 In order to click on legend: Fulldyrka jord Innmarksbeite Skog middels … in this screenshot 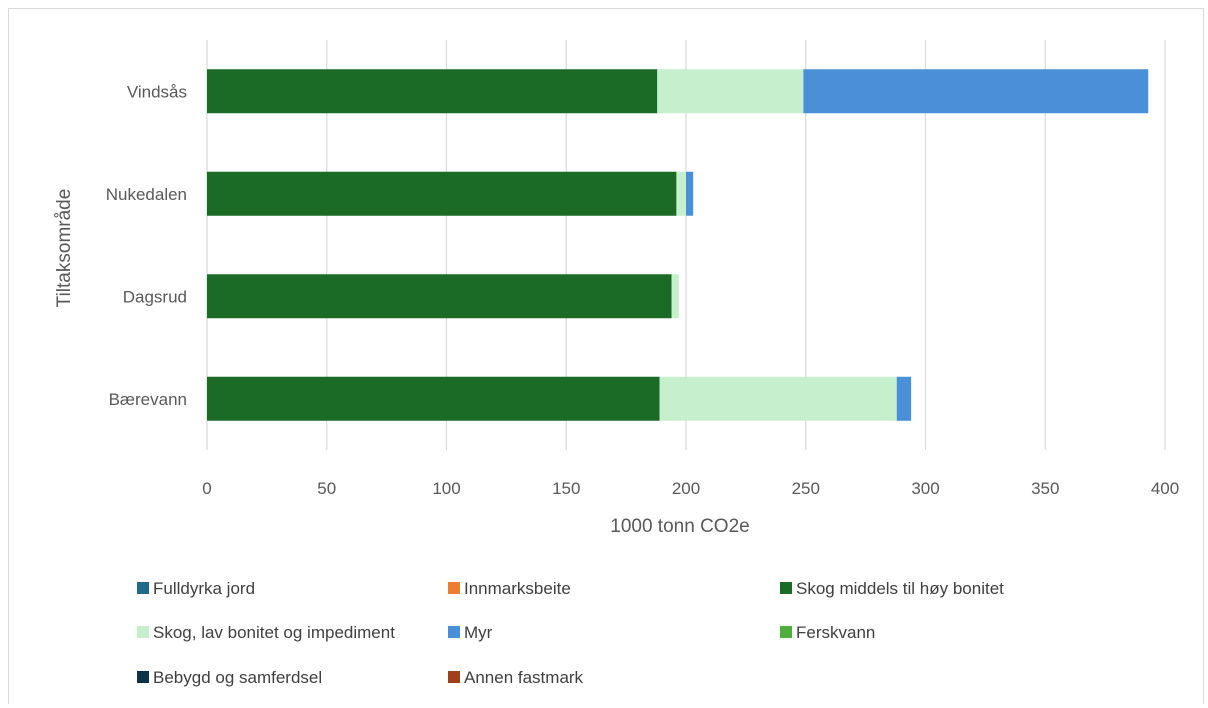, I will do `click(570, 633)`.